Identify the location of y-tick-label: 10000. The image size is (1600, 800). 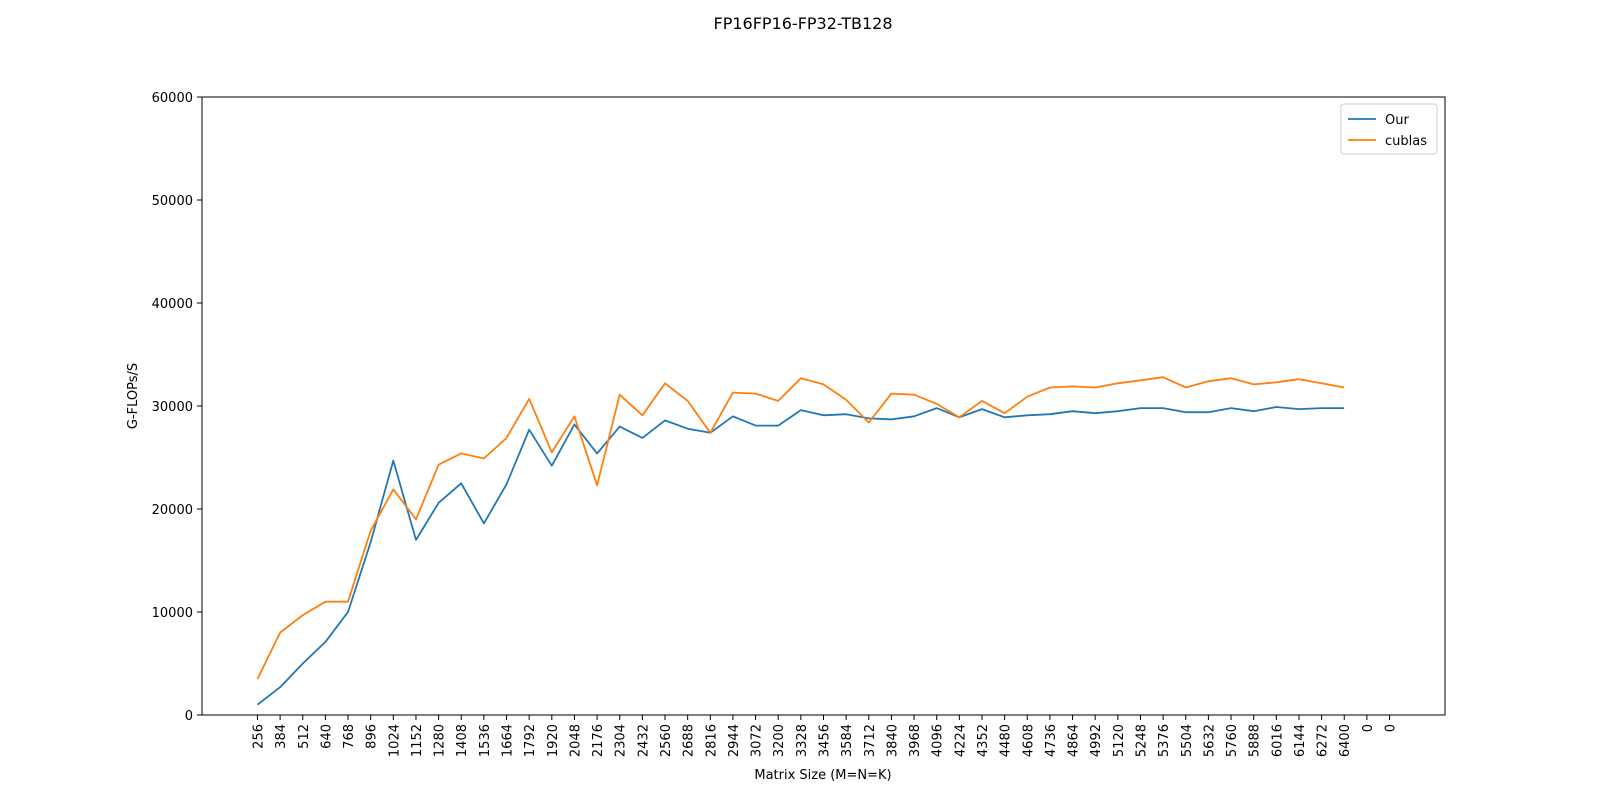
(172, 613).